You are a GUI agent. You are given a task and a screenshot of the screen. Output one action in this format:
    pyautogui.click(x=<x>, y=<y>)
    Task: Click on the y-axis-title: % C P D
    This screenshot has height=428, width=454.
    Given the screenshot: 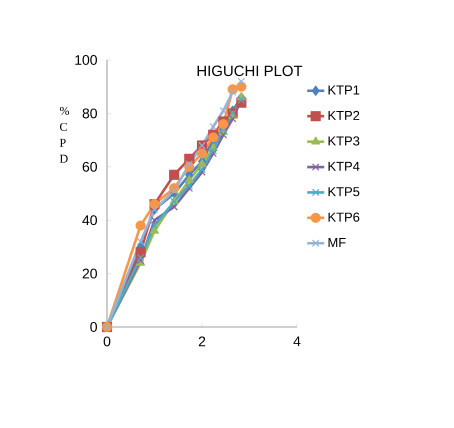 What is the action you would take?
    pyautogui.click(x=65, y=134)
    